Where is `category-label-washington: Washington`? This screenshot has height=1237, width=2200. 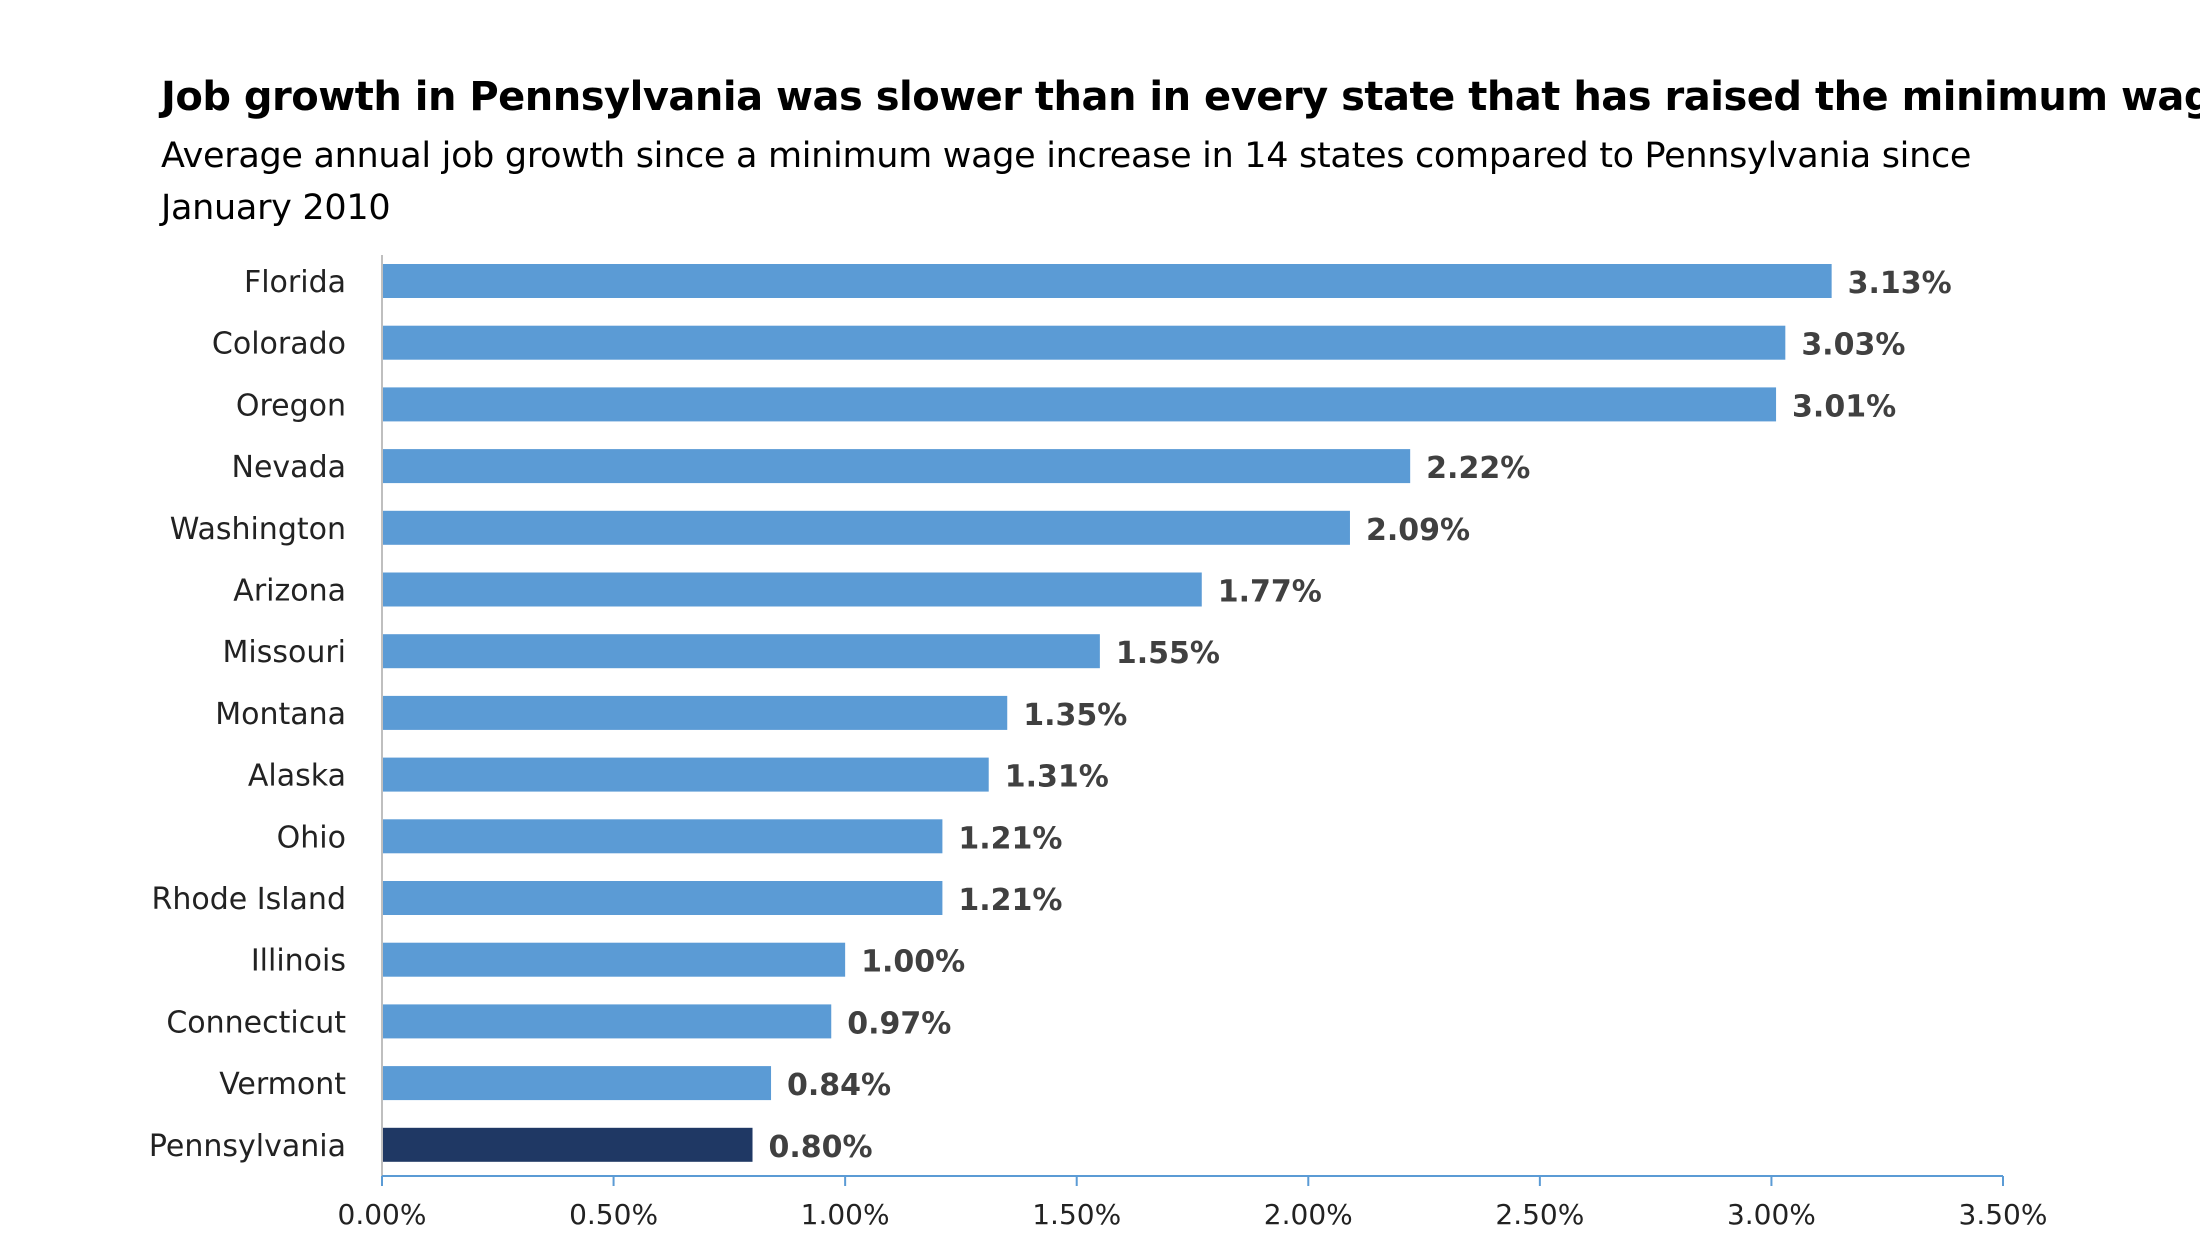 category-label-washington: Washington is located at coordinates (258, 529).